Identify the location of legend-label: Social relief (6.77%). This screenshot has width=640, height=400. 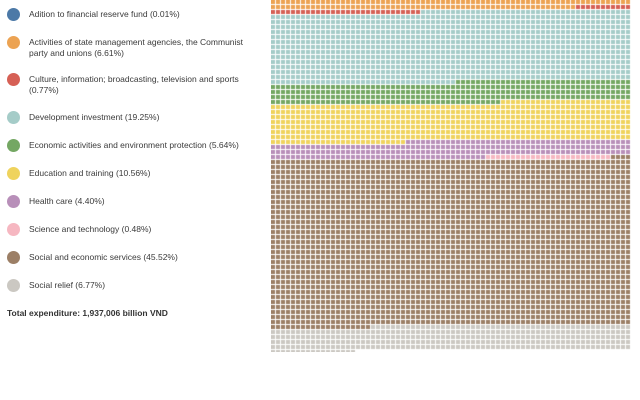
(67, 284).